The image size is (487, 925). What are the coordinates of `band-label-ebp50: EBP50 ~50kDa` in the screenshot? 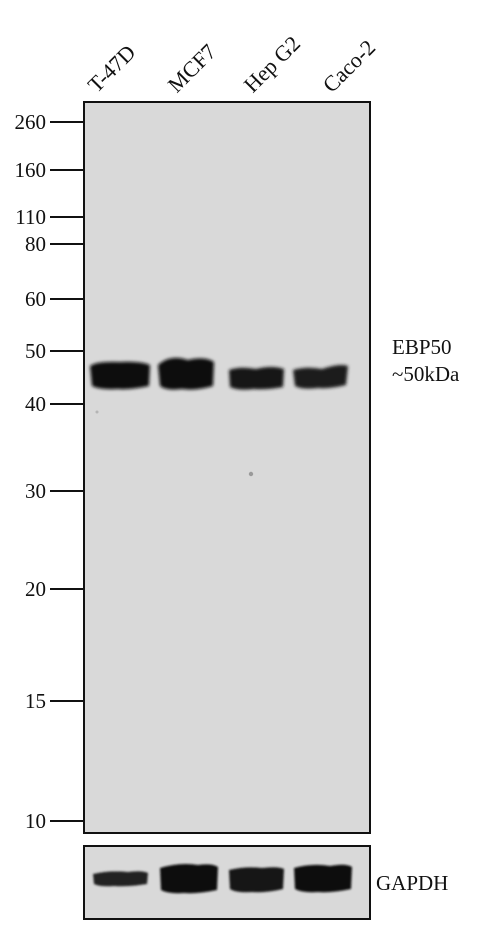 It's located at (425, 361).